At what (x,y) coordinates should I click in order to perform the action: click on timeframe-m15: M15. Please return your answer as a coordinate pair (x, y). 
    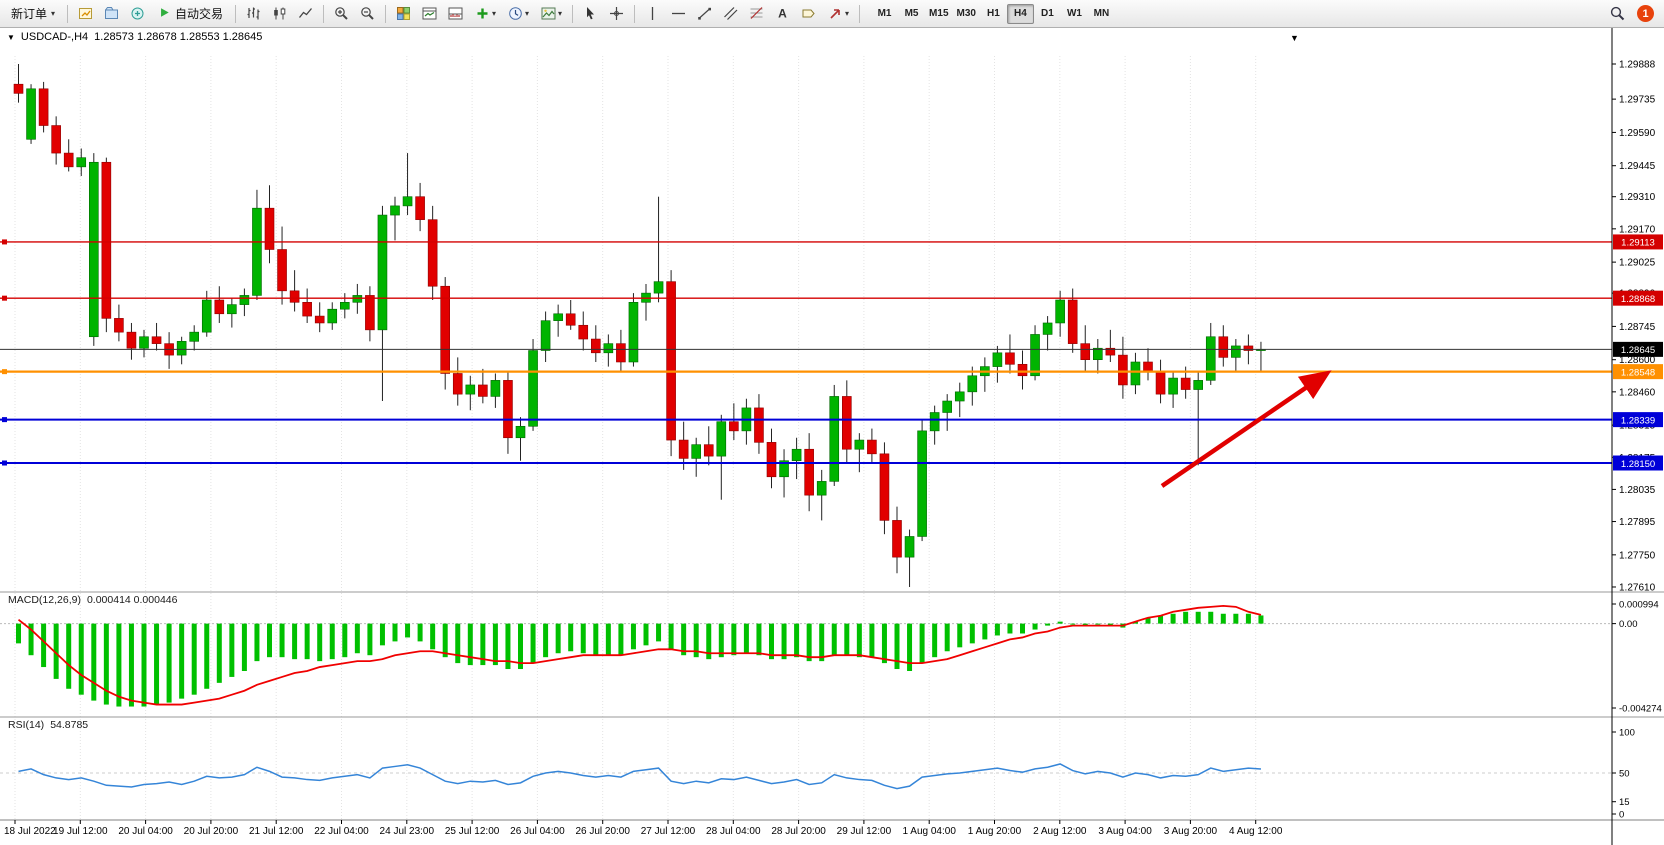
    Looking at the image, I should click on (938, 14).